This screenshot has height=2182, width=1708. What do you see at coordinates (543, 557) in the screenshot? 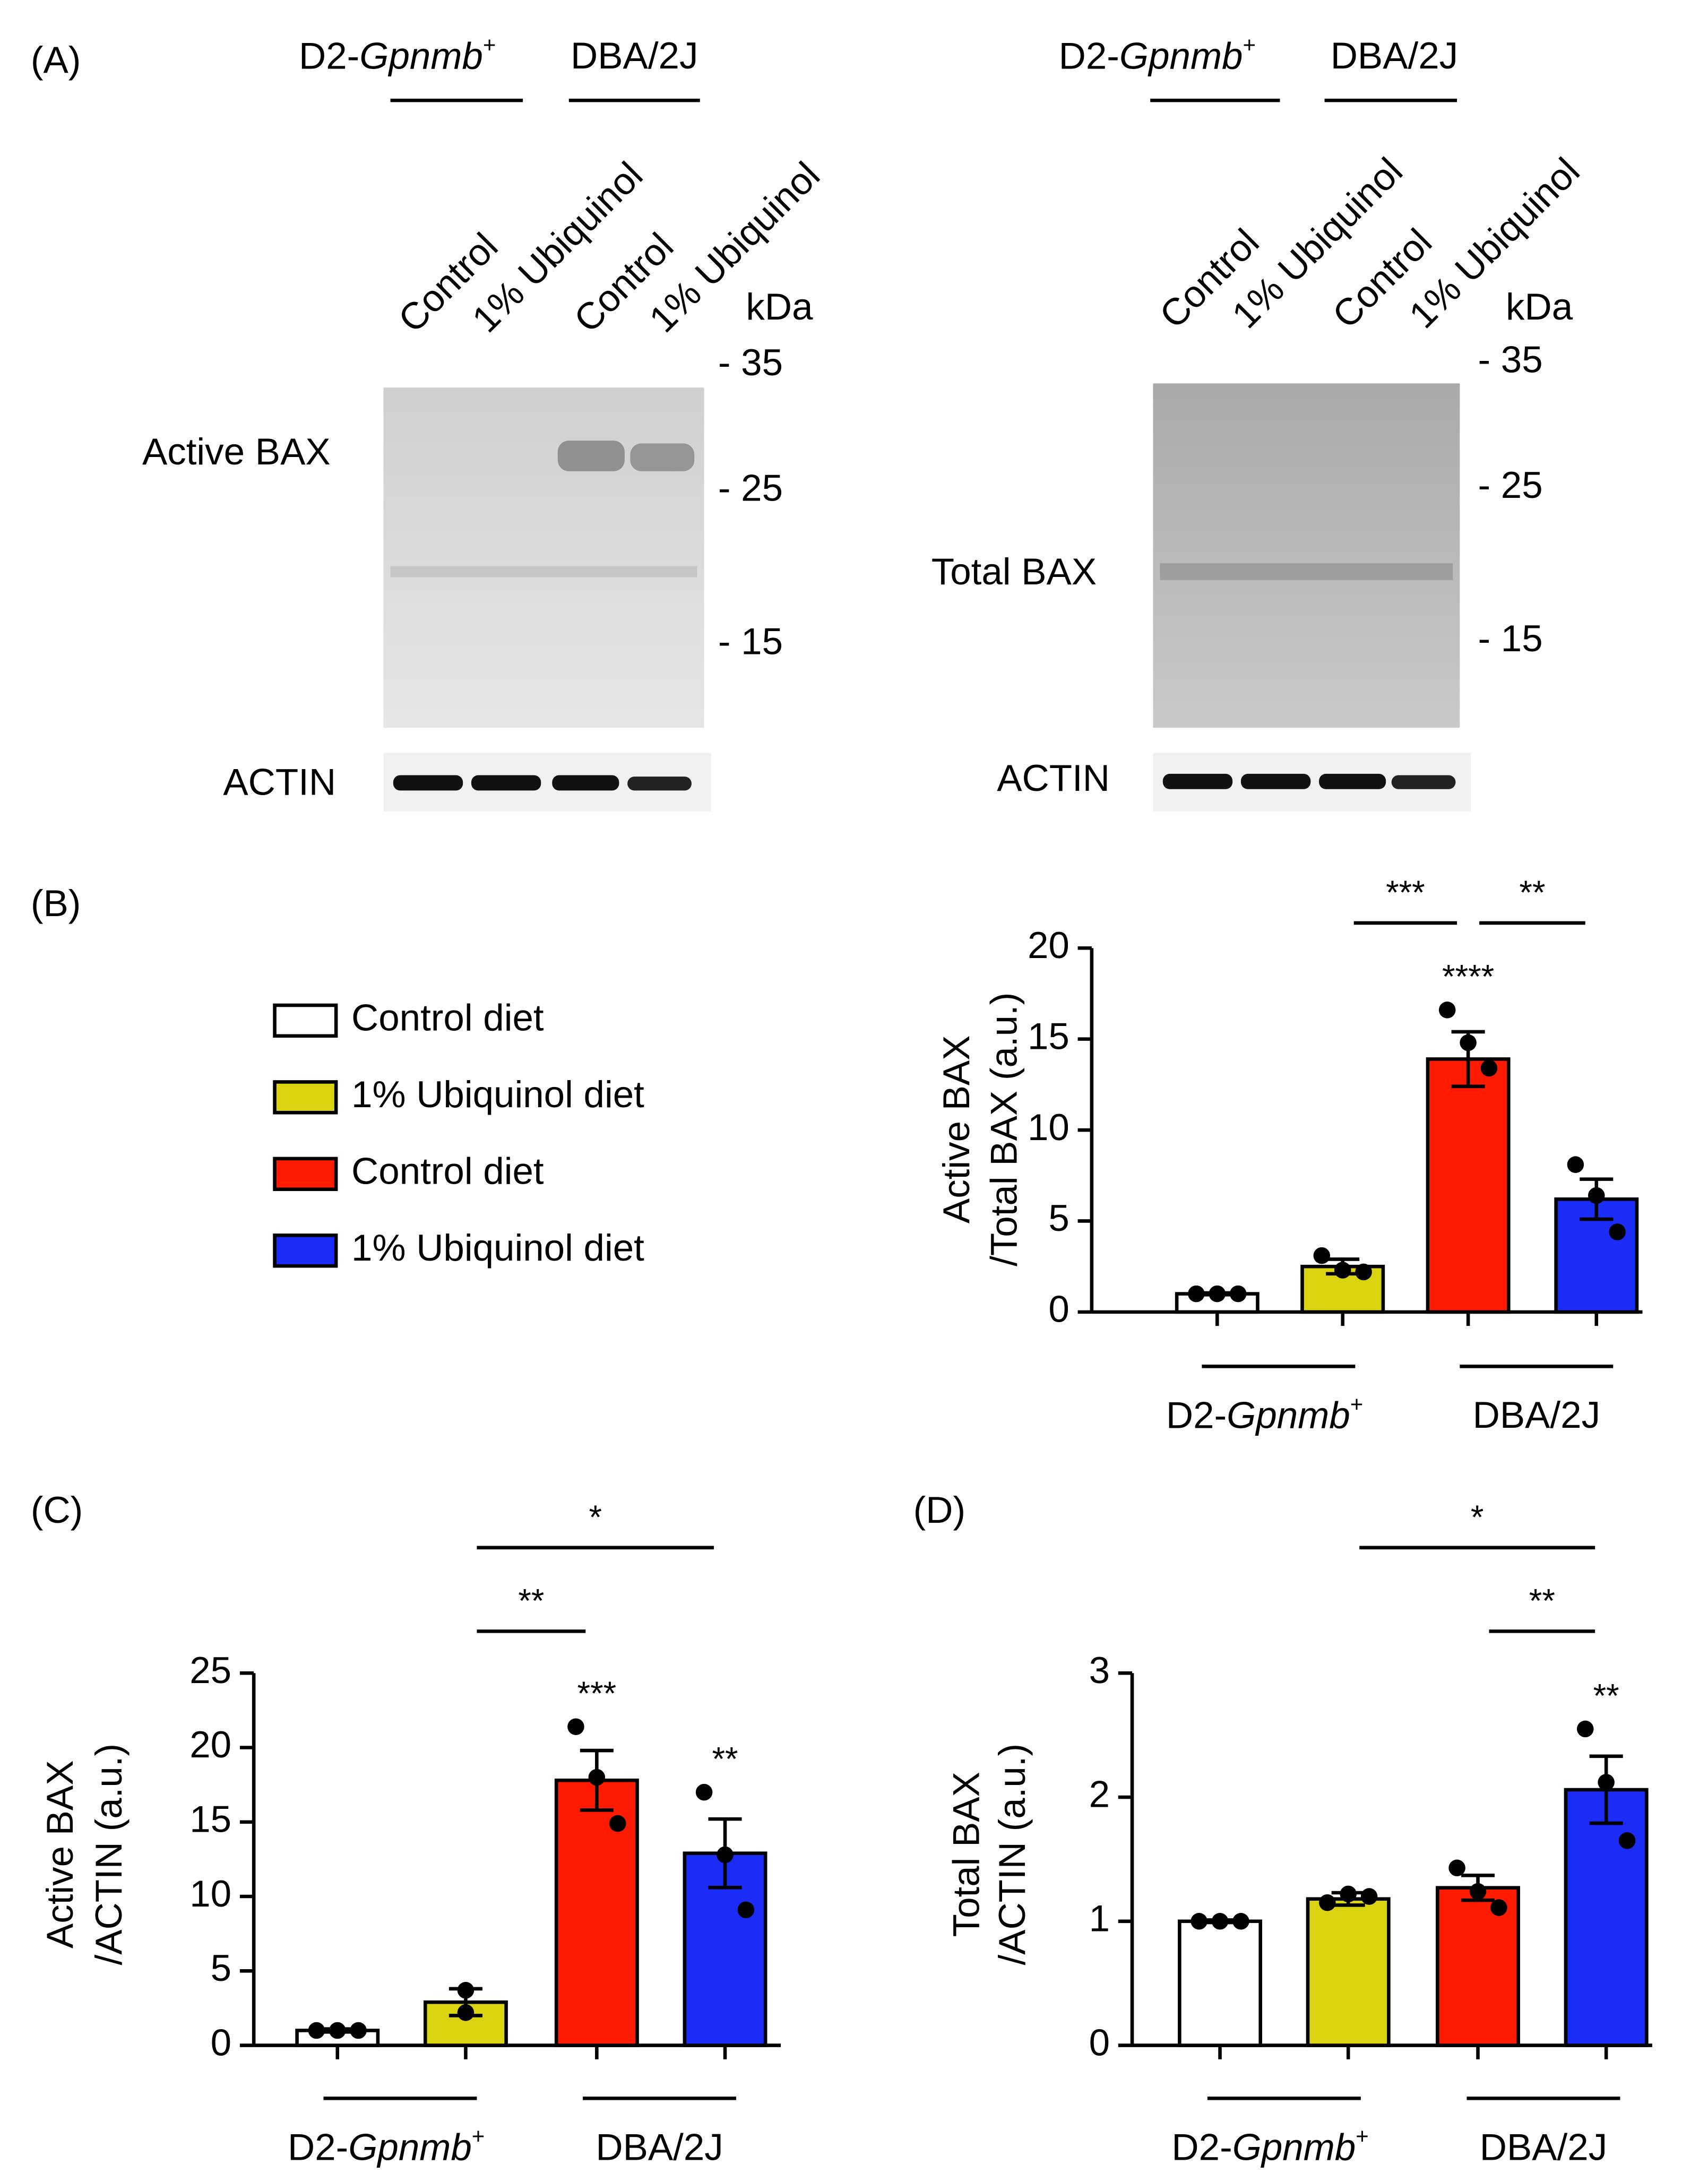
I see `blot-active-bax` at bounding box center [543, 557].